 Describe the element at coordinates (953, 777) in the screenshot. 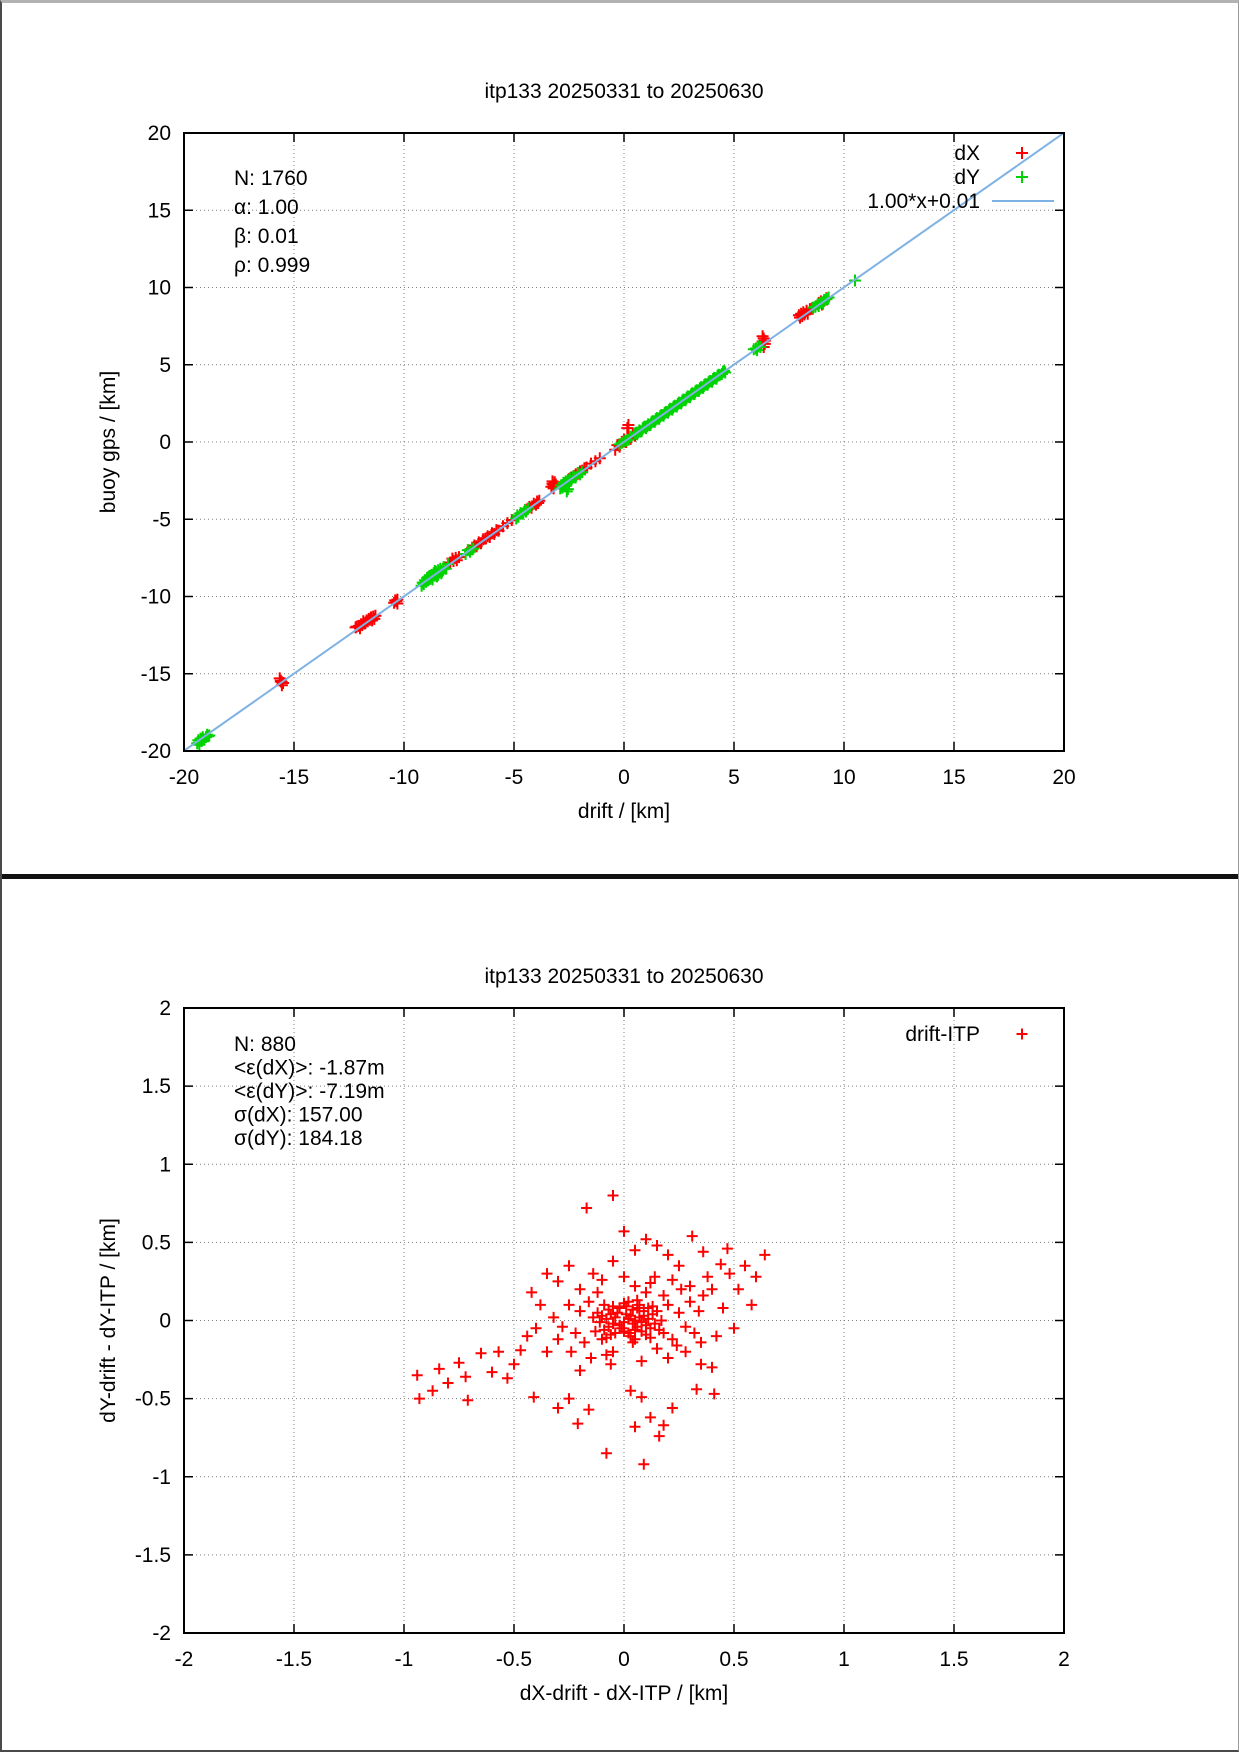

I see `x-tick-label: 15` at that location.